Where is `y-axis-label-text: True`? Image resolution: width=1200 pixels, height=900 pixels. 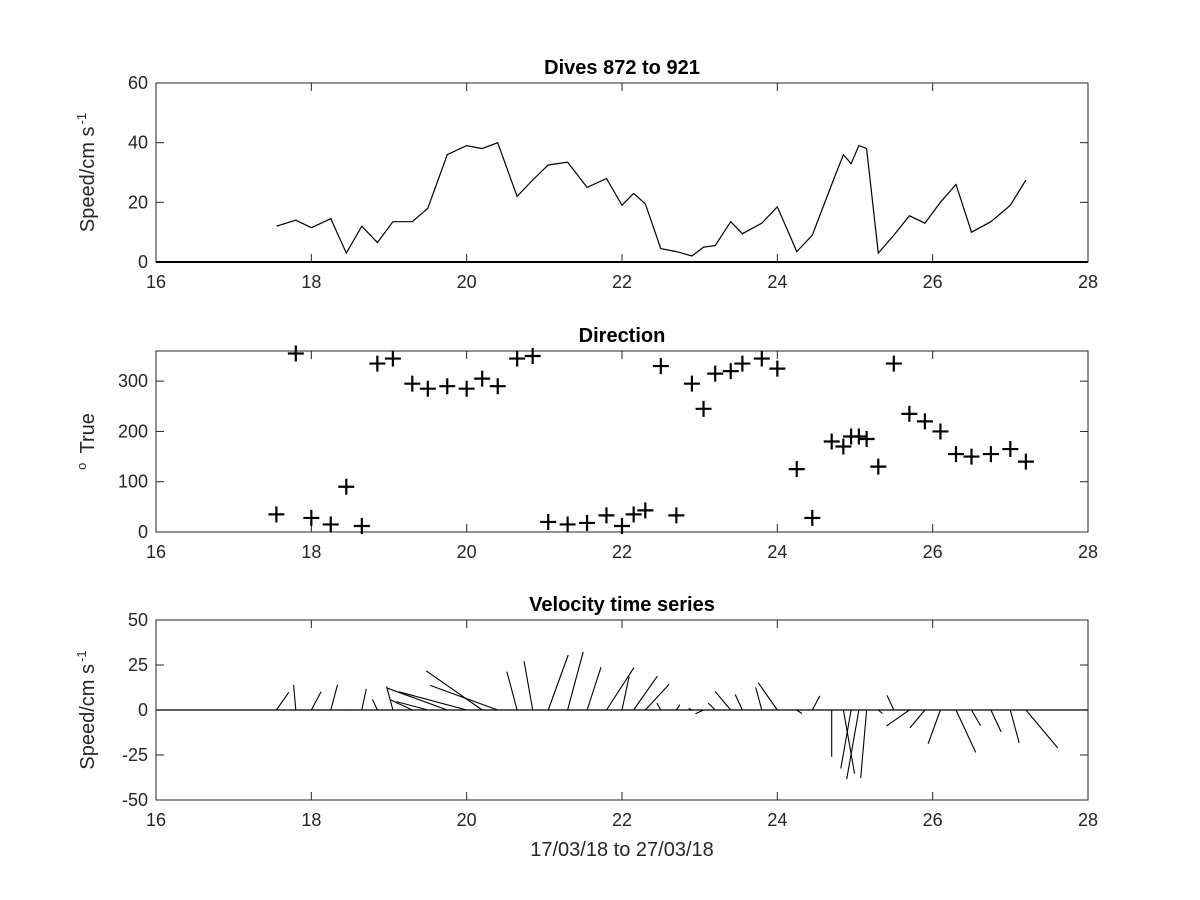
y-axis-label-text: True is located at coordinates (88, 436).